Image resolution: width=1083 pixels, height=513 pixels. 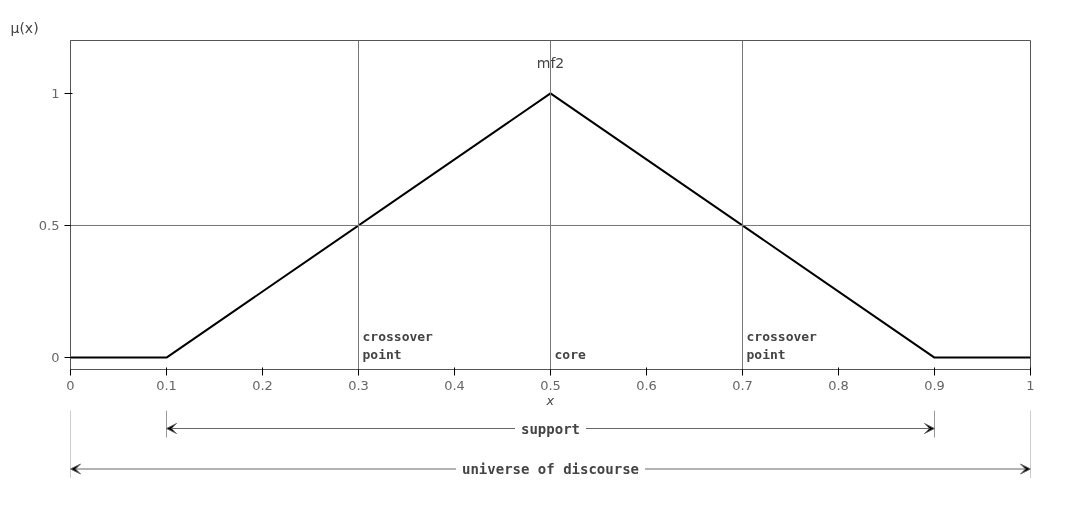 I want to click on x-tick-label: 0.3, so click(x=358, y=385).